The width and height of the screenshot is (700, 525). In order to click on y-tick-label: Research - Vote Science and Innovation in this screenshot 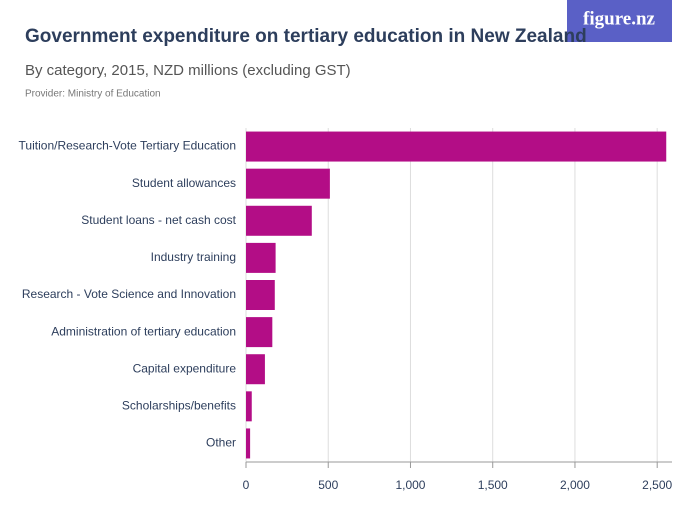, I will do `click(129, 294)`.